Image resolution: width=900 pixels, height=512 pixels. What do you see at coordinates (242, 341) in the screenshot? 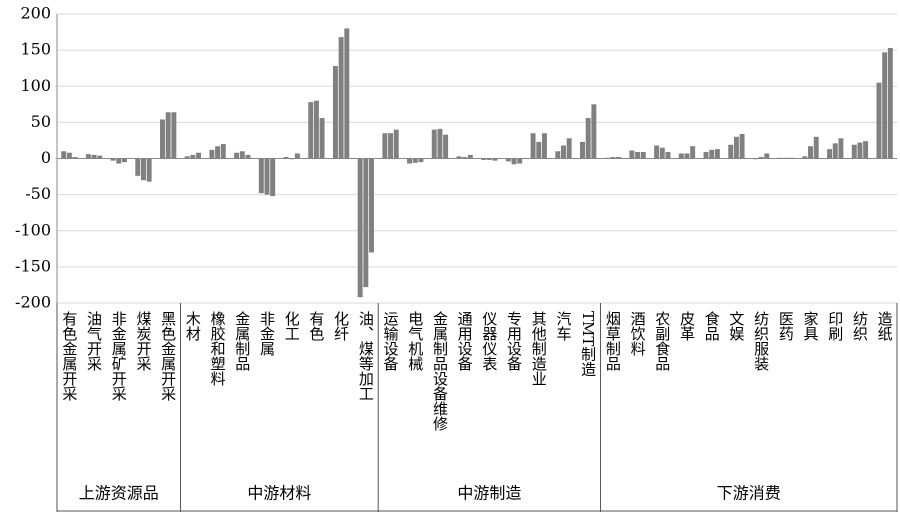
I see `x-tick-label: 金属制品` at bounding box center [242, 341].